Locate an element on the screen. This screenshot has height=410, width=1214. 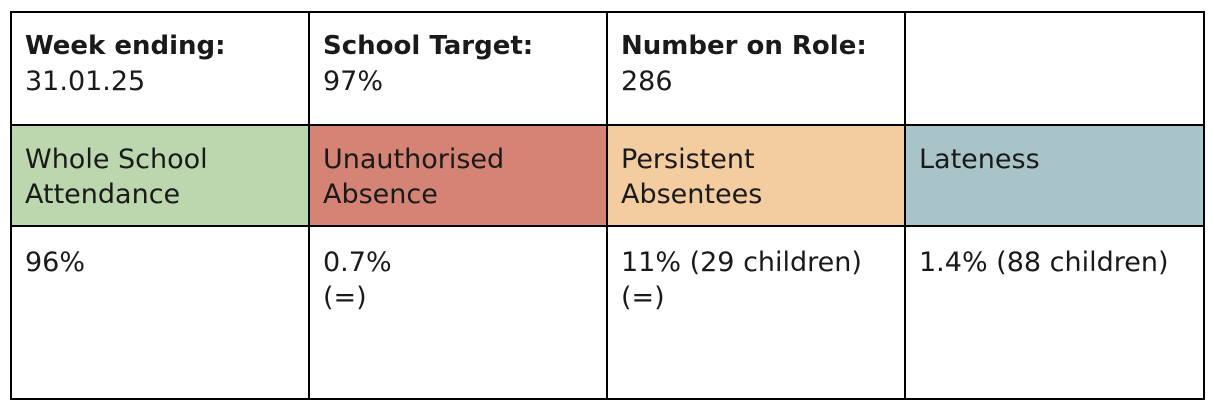
lateness-header: Lateness is located at coordinates (1054, 175).